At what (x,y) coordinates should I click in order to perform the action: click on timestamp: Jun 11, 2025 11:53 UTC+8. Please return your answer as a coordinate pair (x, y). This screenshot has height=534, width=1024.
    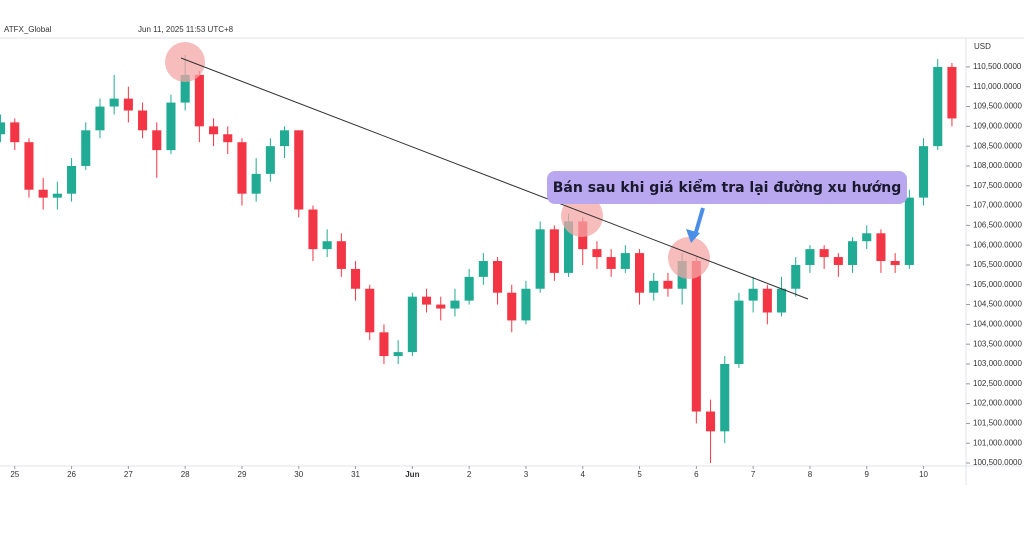
    Looking at the image, I should click on (186, 29).